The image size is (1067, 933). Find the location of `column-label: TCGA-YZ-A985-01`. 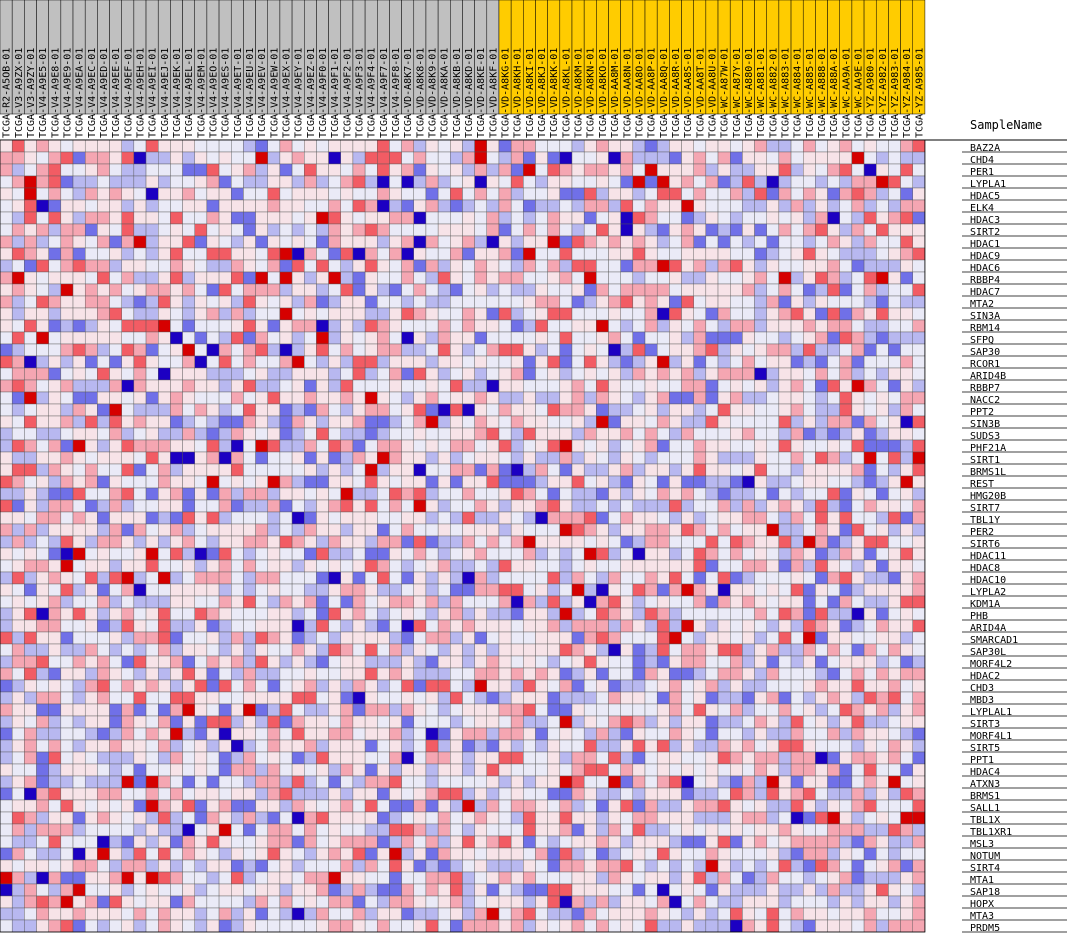

column-label: TCGA-YZ-A985-01 is located at coordinates (919, 93).